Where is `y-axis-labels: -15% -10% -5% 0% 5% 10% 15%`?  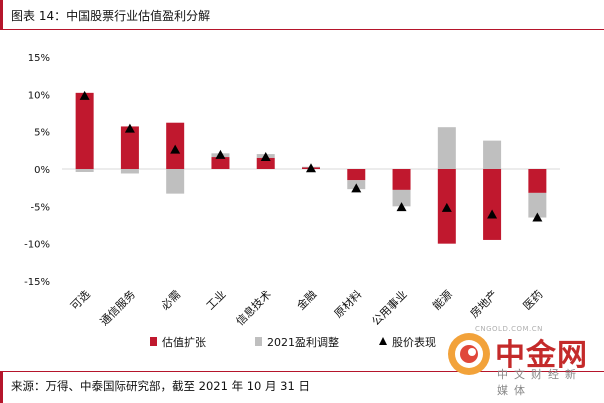
y-axis-labels: -15% -10% -5% 0% 5% 10% 15% is located at coordinates (37, 170).